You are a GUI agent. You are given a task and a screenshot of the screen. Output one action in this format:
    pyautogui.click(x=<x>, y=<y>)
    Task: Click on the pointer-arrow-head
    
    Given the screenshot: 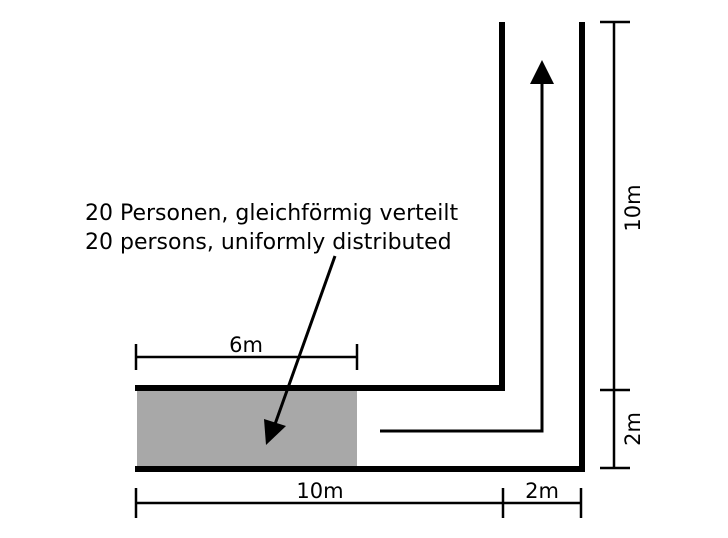 What is the action you would take?
    pyautogui.click(x=275, y=432)
    